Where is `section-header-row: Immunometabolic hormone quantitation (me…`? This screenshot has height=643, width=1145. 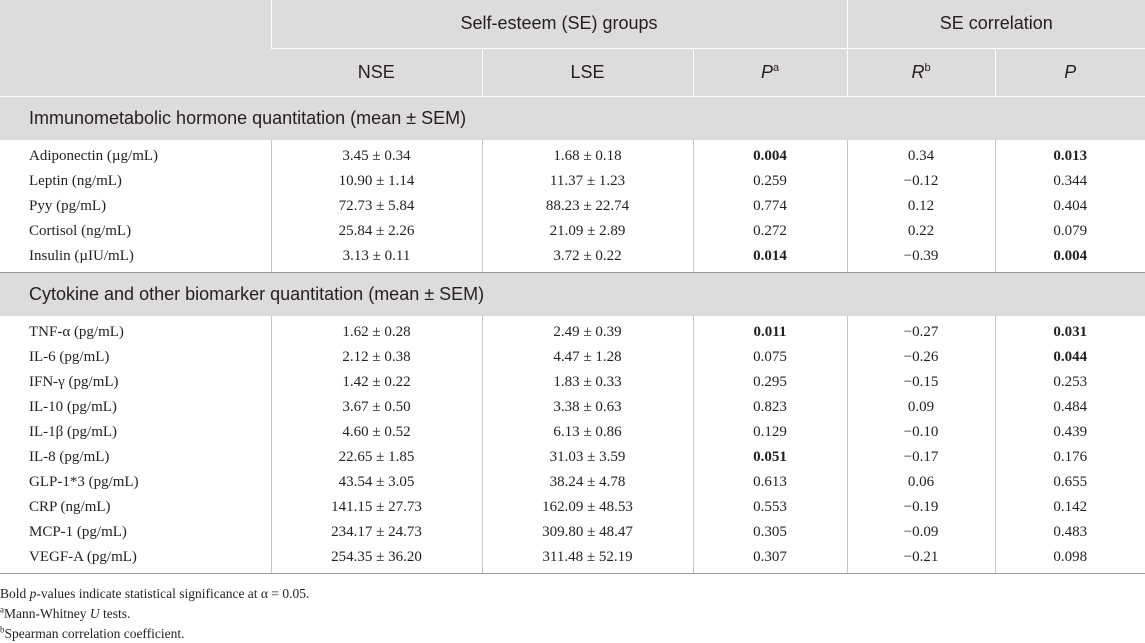 section-header-row: Immunometabolic hormone quantitation (me… is located at coordinates (572, 117).